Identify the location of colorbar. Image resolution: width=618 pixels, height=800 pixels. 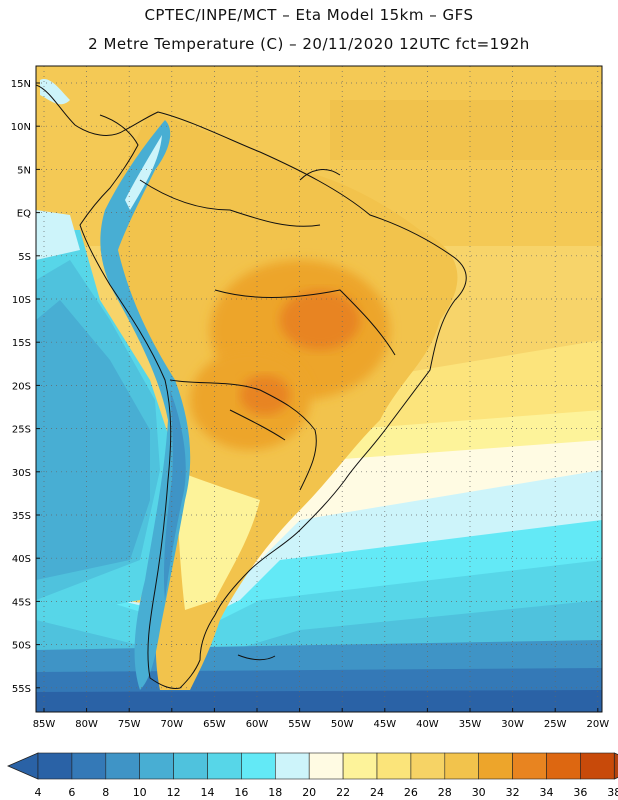
(312, 766).